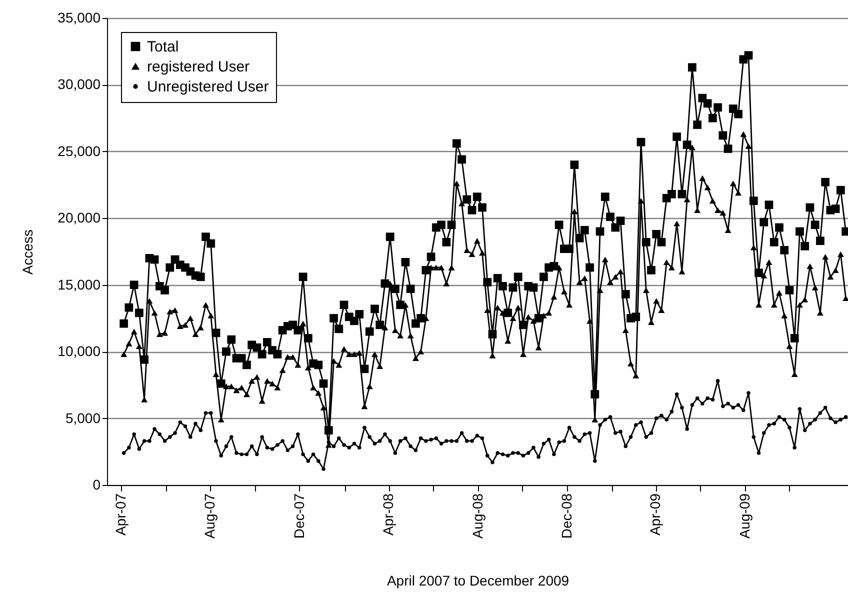  What do you see at coordinates (566, 516) in the screenshot?
I see `x-tick-label: Dec-08` at bounding box center [566, 516].